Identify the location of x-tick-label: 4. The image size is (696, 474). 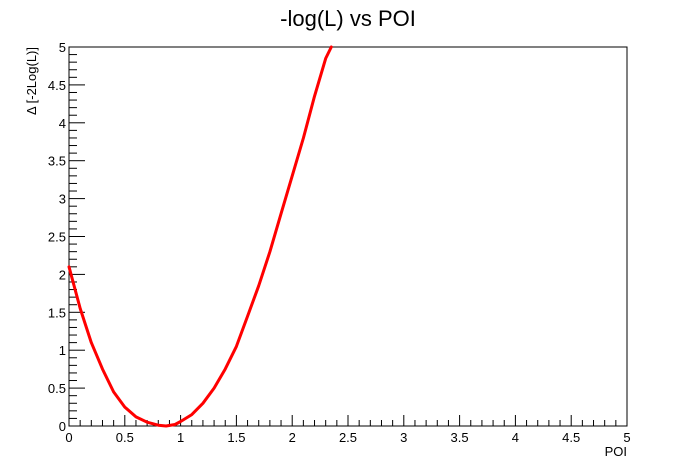
(515, 437).